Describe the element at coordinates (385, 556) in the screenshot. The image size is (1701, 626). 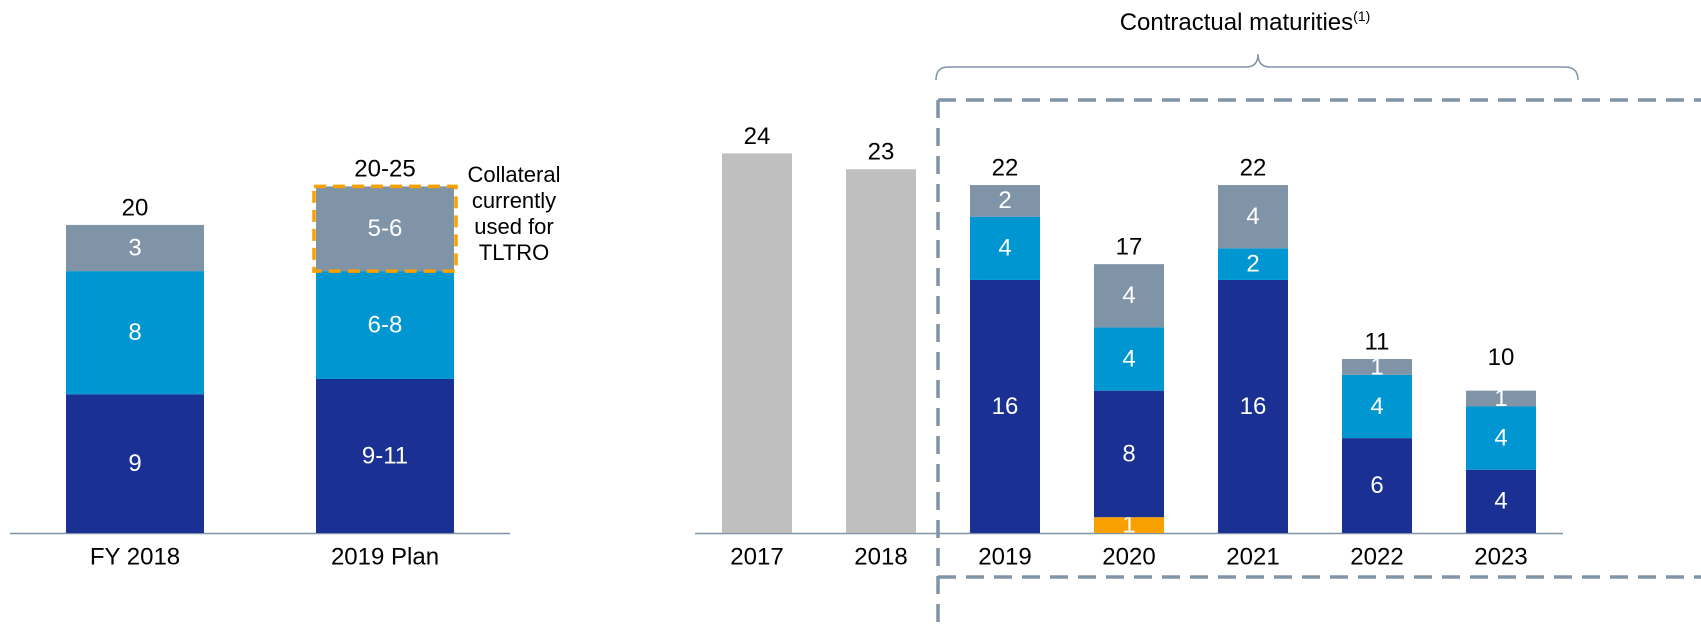
I see `x-tick-label: 2019 Plan` at that location.